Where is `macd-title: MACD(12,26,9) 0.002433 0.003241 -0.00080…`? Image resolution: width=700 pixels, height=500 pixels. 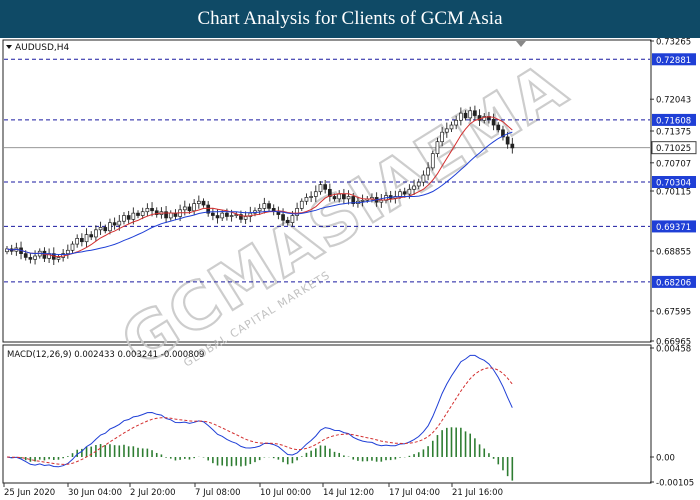 macd-title: MACD(12,26,9) 0.002433 0.003241 -0.00080… is located at coordinates (105, 355).